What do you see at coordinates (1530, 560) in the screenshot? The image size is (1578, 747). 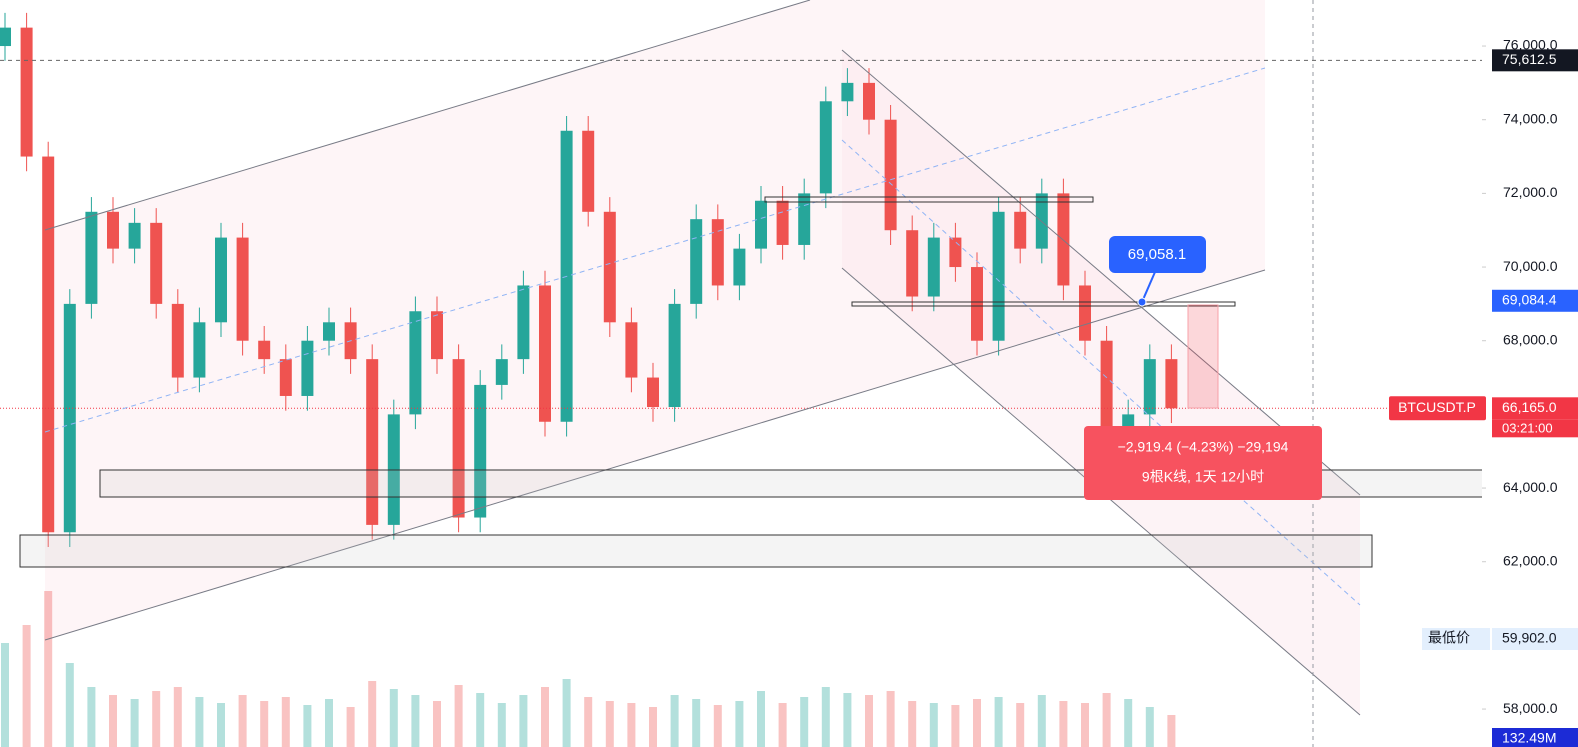 I see `y-tick-label: 62,000.0` at bounding box center [1530, 560].